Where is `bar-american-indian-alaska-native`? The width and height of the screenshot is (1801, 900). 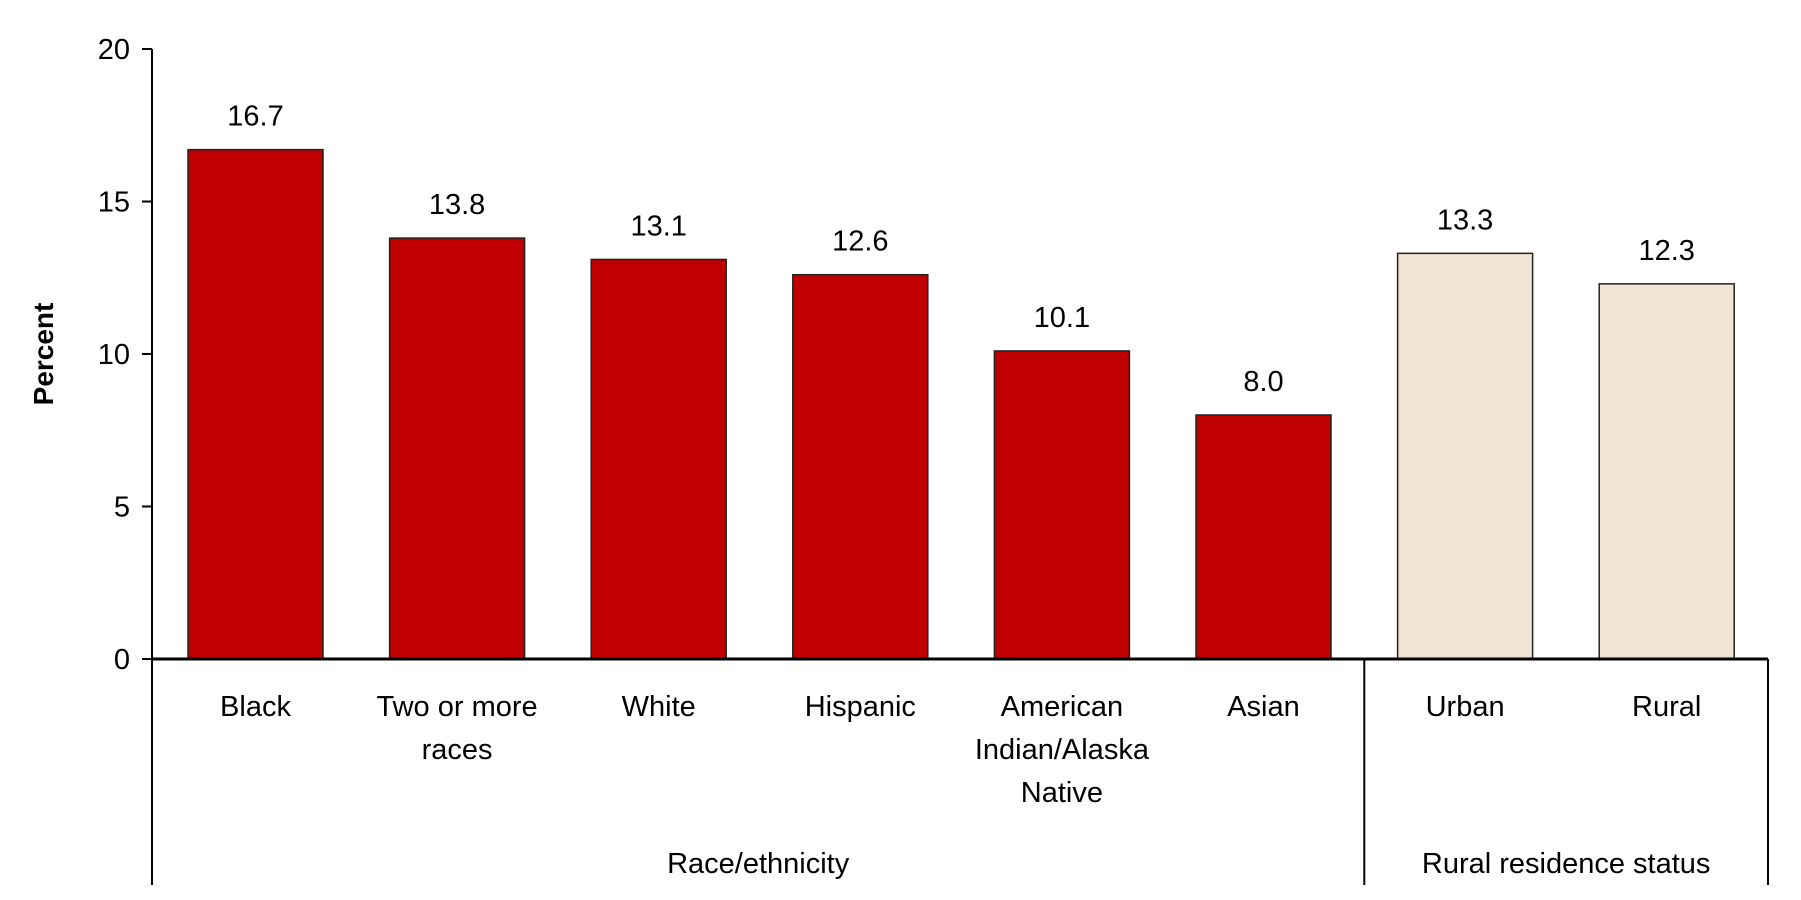 bar-american-indian-alaska-native is located at coordinates (1062, 505).